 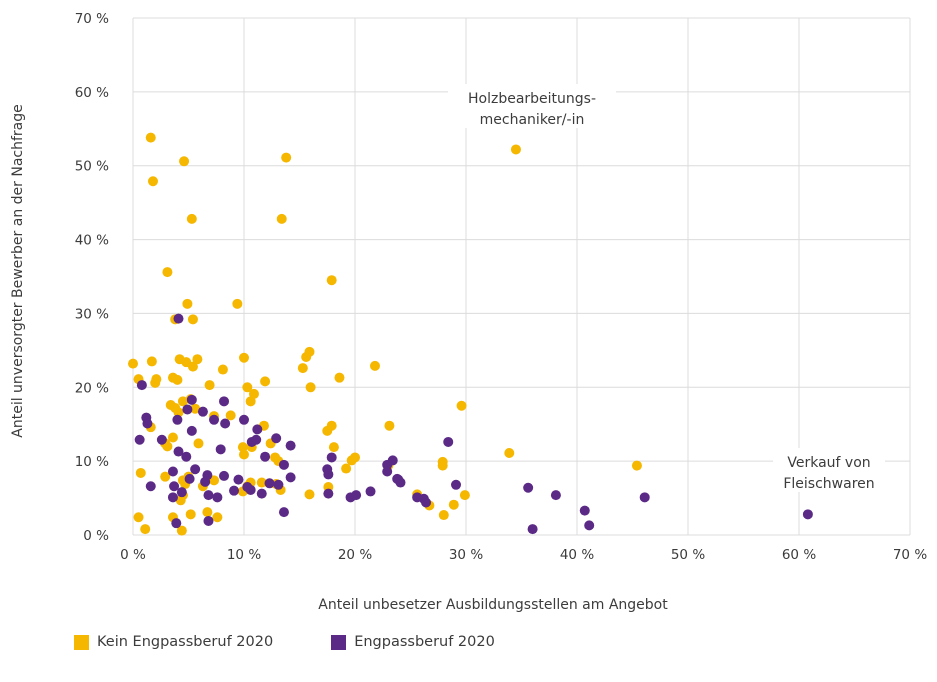 What do you see at coordinates (185, 642) in the screenshot?
I see `legend-label-kein-engpassberuf: Kein Engpassberuf 2020` at bounding box center [185, 642].